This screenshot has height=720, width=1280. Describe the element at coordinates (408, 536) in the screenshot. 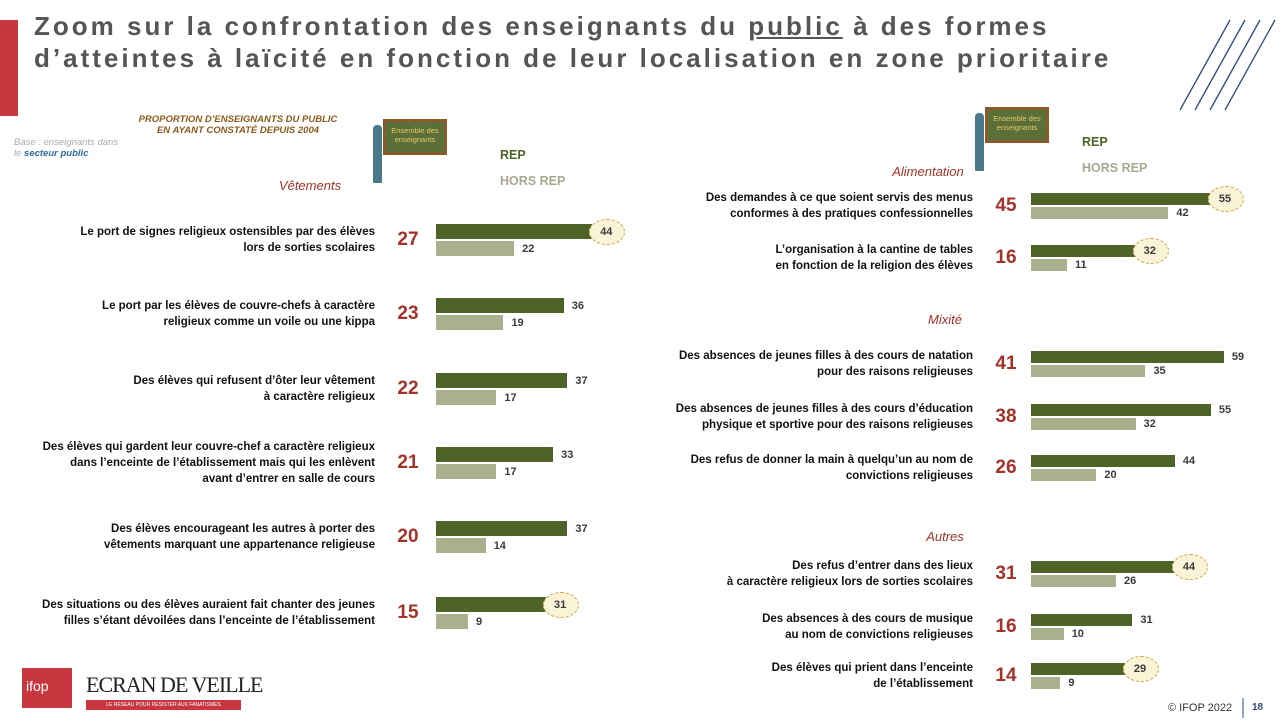

I see `total-value: 20` at that location.